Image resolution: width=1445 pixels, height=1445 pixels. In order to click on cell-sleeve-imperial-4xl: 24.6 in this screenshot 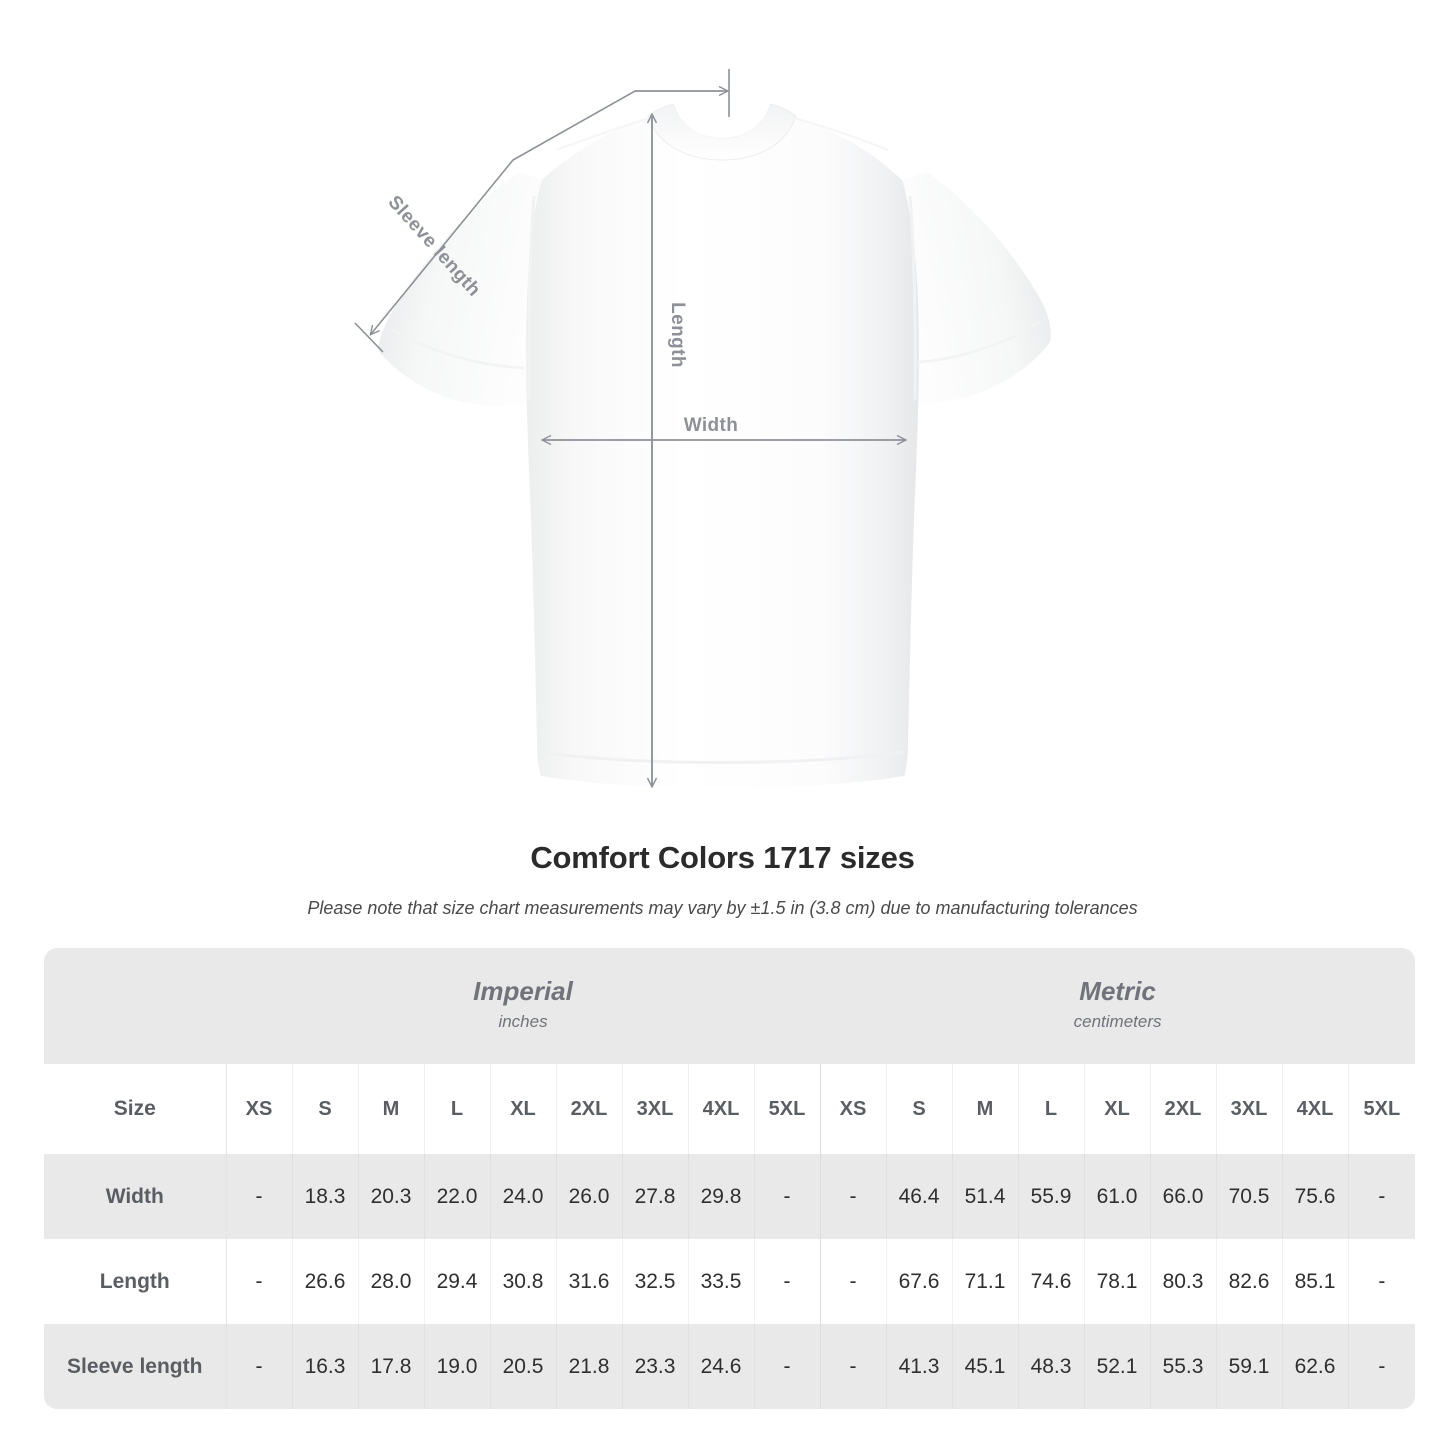, I will do `click(721, 1366)`.